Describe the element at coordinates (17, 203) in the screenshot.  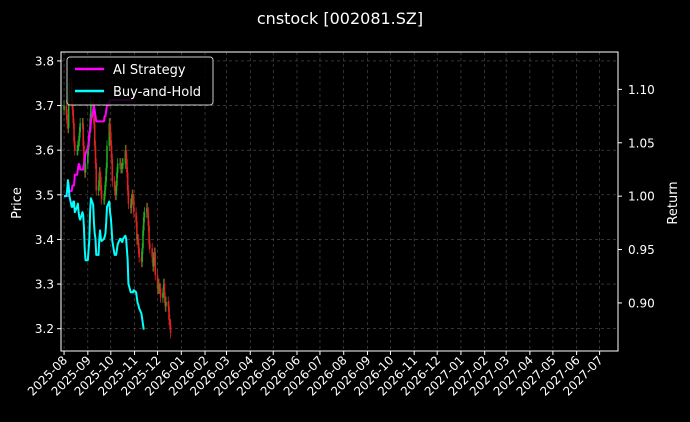
I see `left-axis-label: Price` at that location.